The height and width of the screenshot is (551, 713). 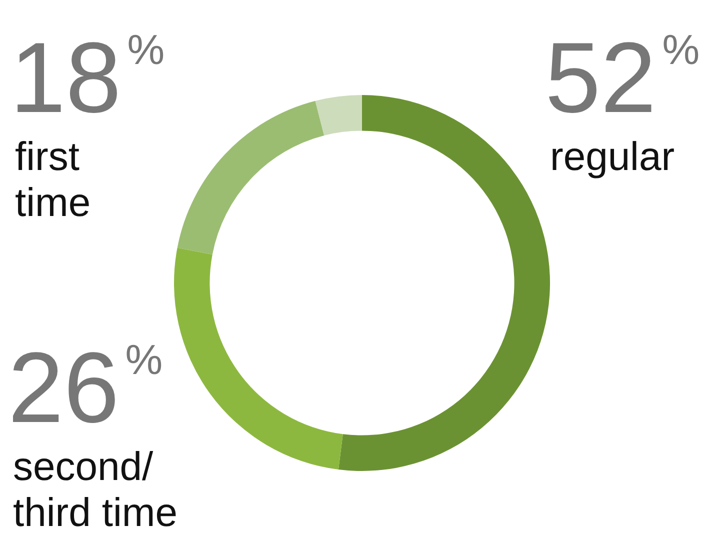 What do you see at coordinates (53, 180) in the screenshot?
I see `slice-label: first time` at bounding box center [53, 180].